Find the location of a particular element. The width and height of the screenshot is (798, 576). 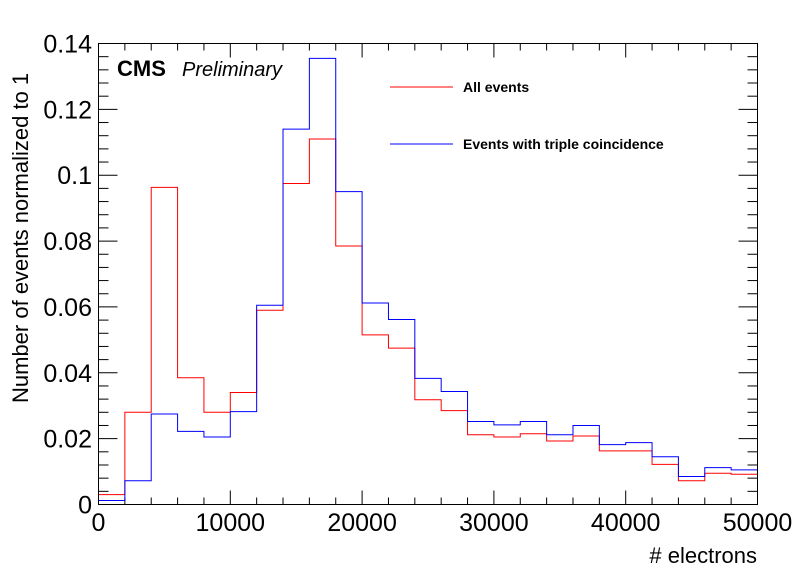

y-tick-label: 0.04 is located at coordinates (67, 374).